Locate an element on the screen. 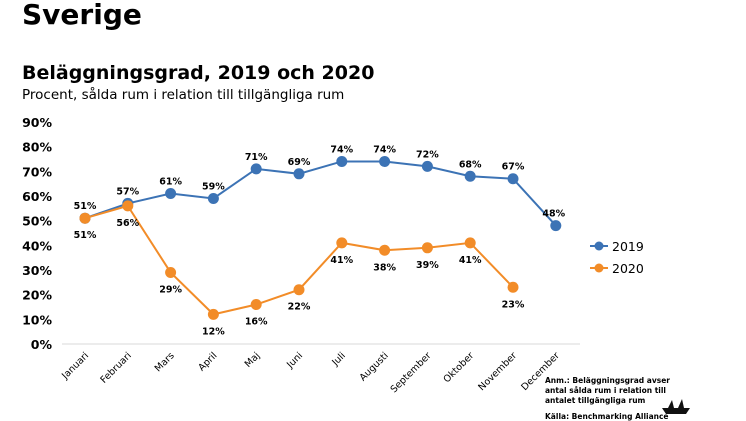 The width and height of the screenshot is (746, 421). x-tick-label: April is located at coordinates (207, 361).